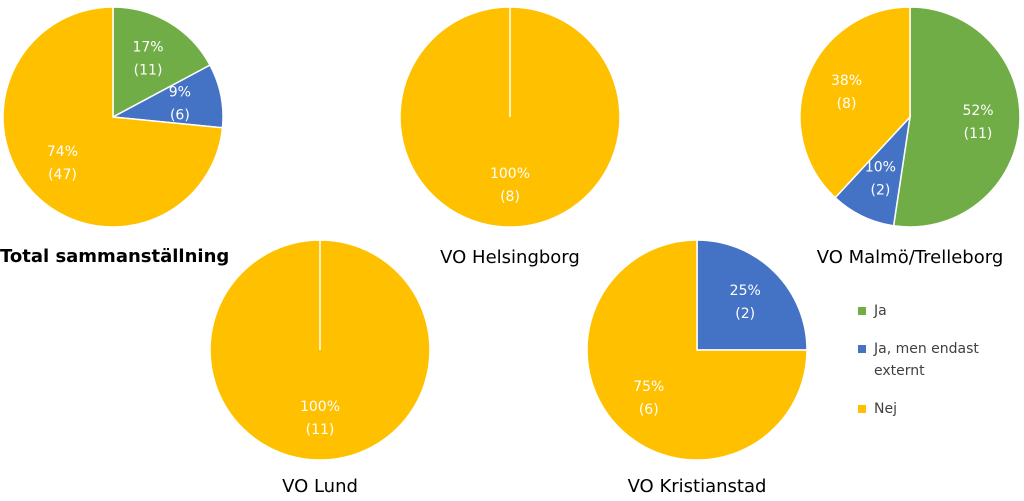  Describe the element at coordinates (147, 48) in the screenshot. I see `percent-label: 17%` at that location.